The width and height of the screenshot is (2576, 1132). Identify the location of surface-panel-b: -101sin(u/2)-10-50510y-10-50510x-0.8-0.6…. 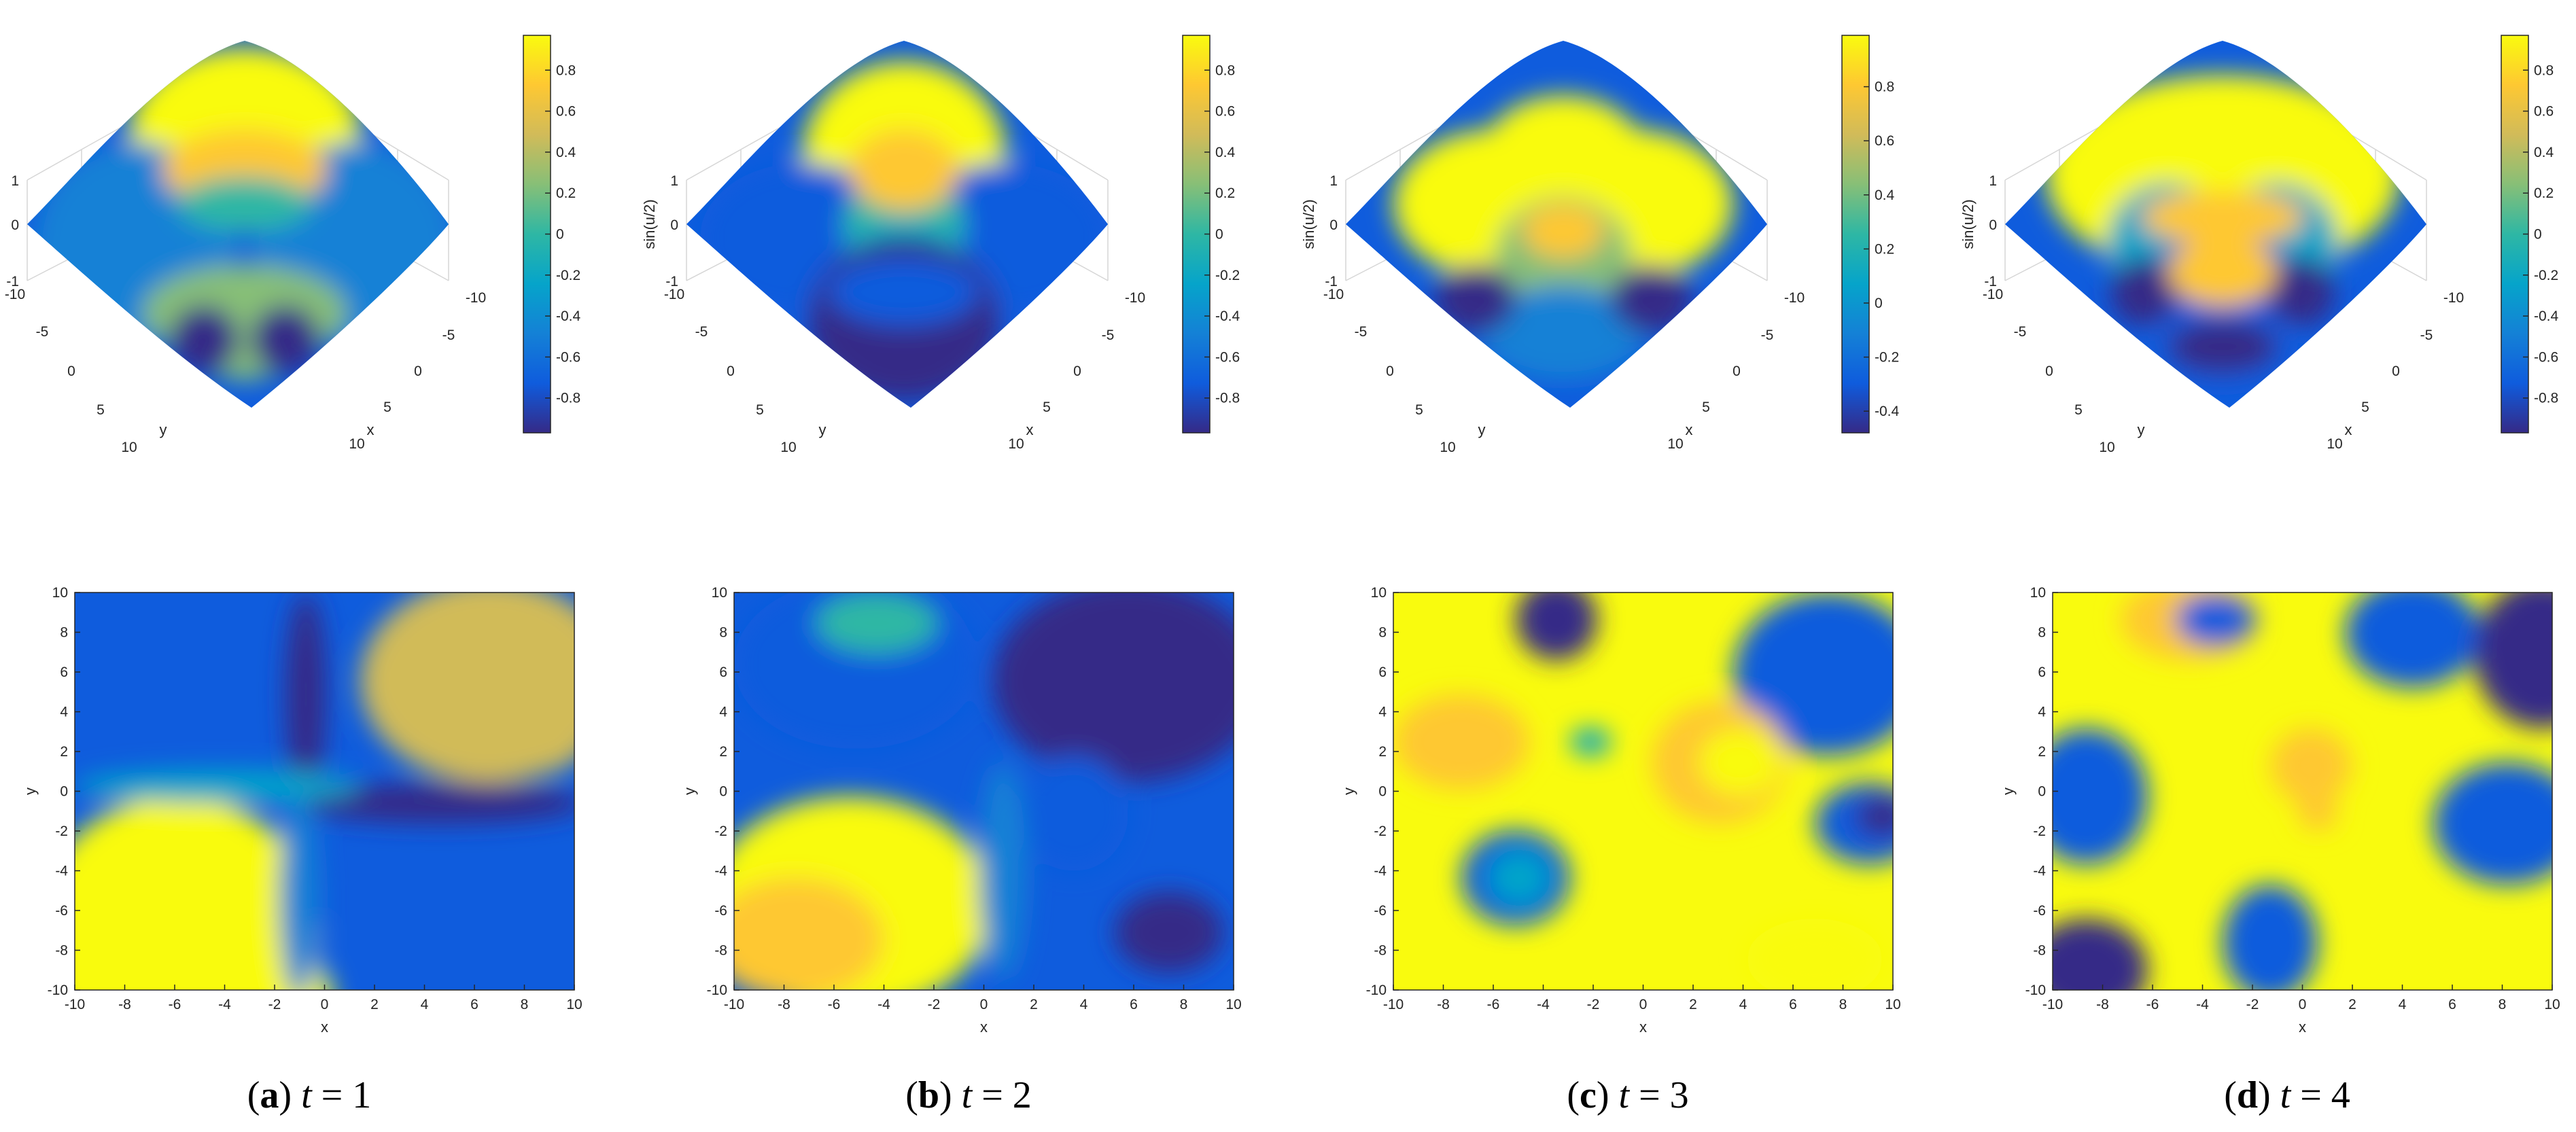
(940, 245).